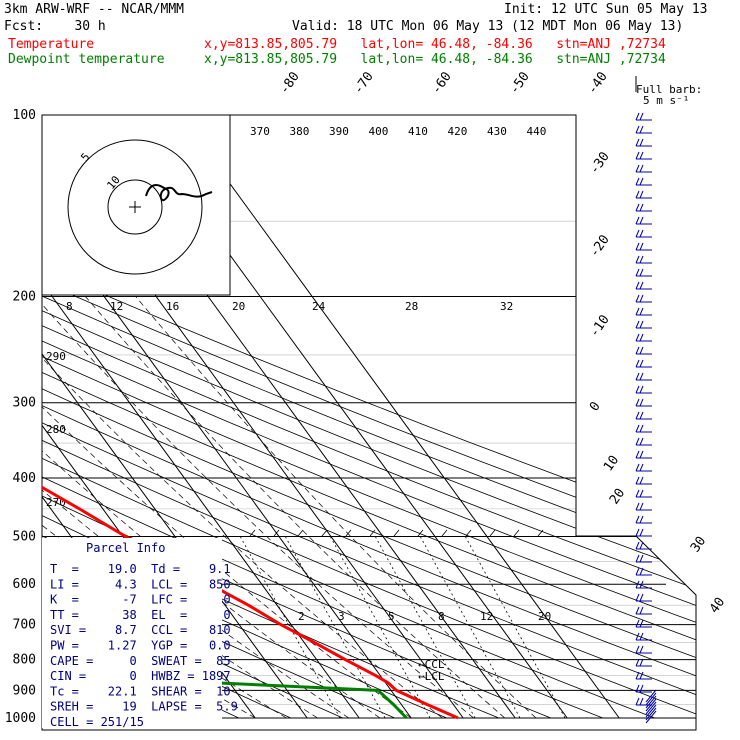 The width and height of the screenshot is (740, 740). I want to click on isotherm-label: 0, so click(595, 406).